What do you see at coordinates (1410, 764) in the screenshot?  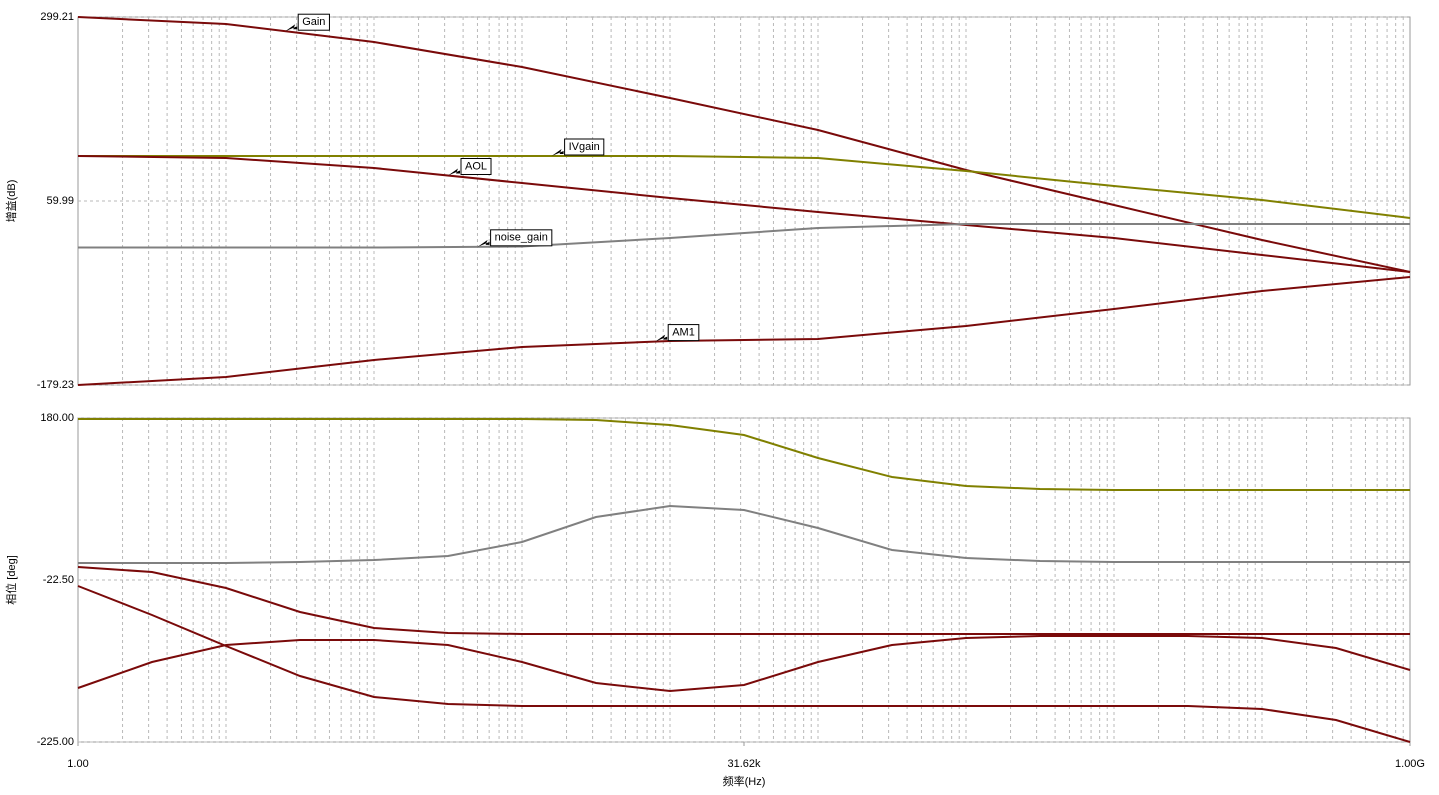 I see `x-tick-label: 1.00G` at bounding box center [1410, 764].